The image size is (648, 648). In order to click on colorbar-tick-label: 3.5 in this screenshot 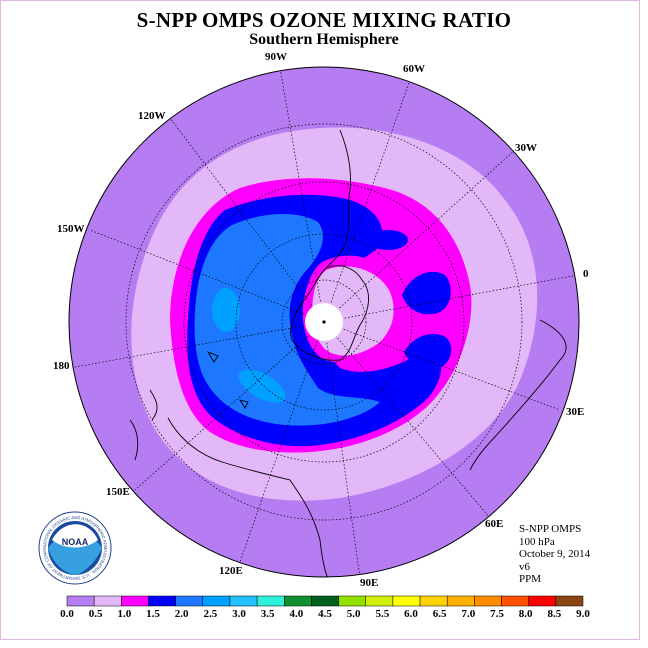, I will do `click(267, 614)`.